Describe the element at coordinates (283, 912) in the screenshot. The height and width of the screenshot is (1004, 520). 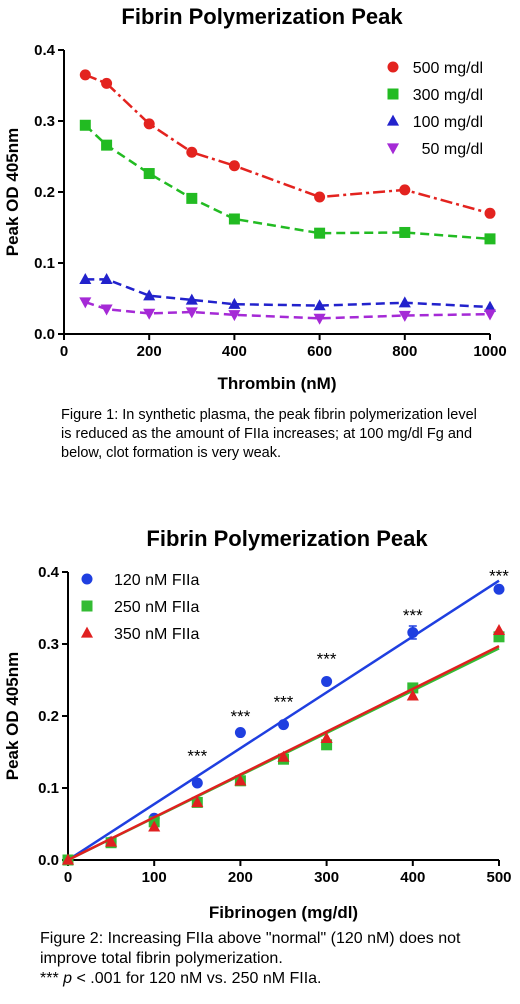
I see `x-axis-label: Fibrinogen (mg/dl)` at that location.